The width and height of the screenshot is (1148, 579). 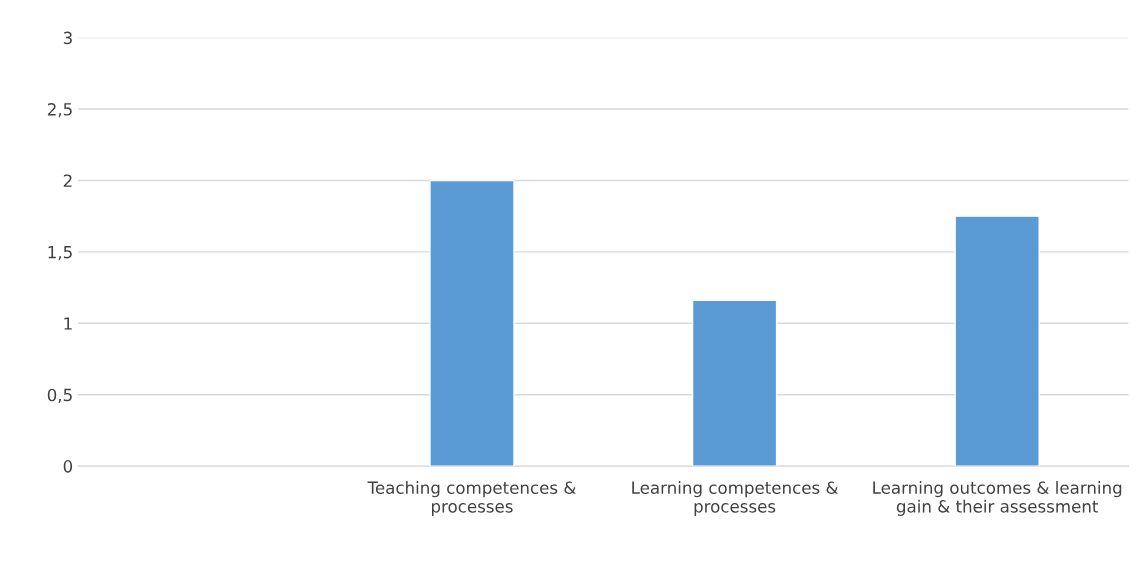 What do you see at coordinates (67, 38) in the screenshot?
I see `y-tick-label: 3` at bounding box center [67, 38].